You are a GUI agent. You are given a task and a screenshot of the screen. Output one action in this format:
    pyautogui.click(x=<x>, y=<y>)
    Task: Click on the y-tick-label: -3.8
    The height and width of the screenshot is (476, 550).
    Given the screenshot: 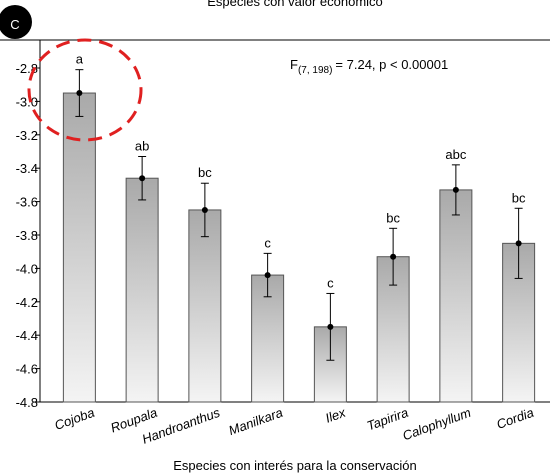 What is the action you would take?
    pyautogui.click(x=27, y=235)
    